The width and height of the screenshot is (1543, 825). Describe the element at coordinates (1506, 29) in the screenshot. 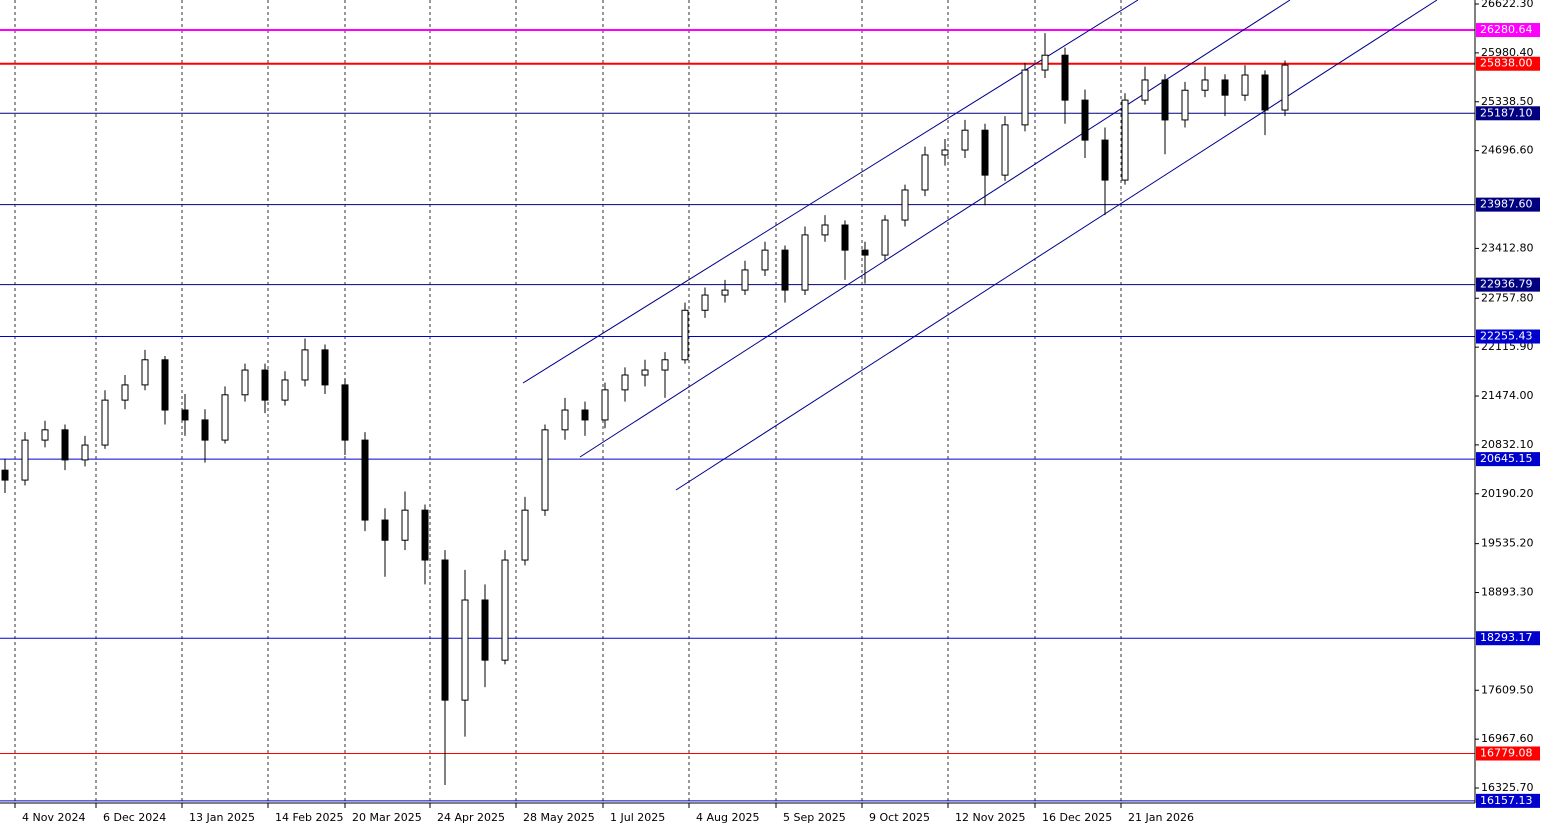

I see `level-label: 26280.64` at that location.